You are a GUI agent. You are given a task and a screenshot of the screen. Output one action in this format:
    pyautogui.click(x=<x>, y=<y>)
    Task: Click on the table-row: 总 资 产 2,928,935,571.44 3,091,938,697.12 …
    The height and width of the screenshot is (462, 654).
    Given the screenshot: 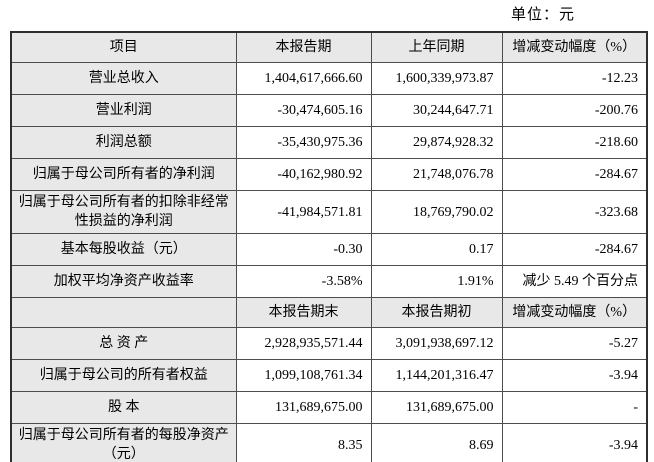 What is the action you would take?
    pyautogui.click(x=329, y=343)
    